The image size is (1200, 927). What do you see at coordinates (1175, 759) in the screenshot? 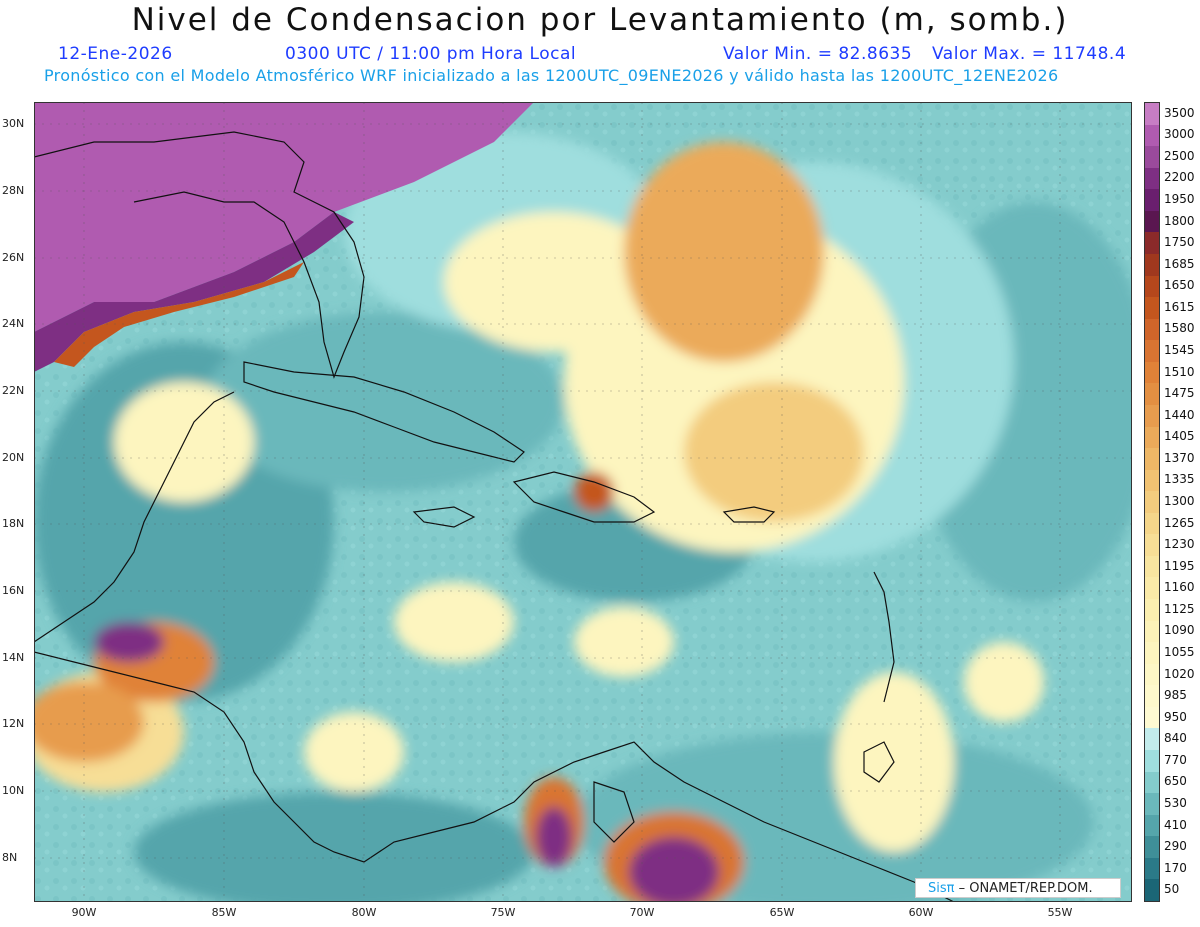
I see `colorbar-label: 770` at bounding box center [1175, 759].